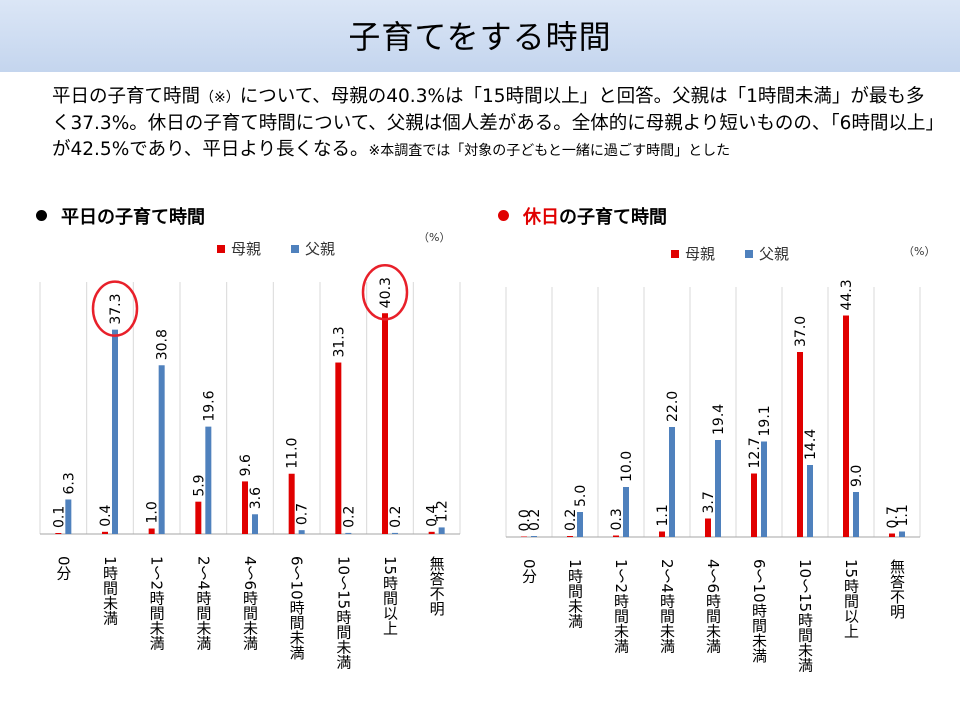 The image size is (960, 720). What do you see at coordinates (581, 496) in the screenshot?
I see `data-label: 5.0` at bounding box center [581, 496].